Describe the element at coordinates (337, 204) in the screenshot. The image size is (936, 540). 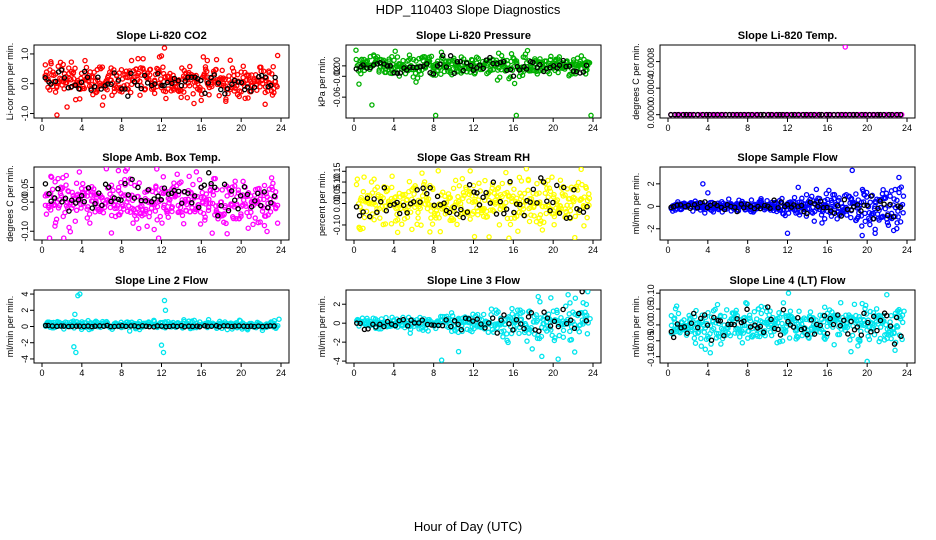
I see `y-tick-label: 0.00` at that location.